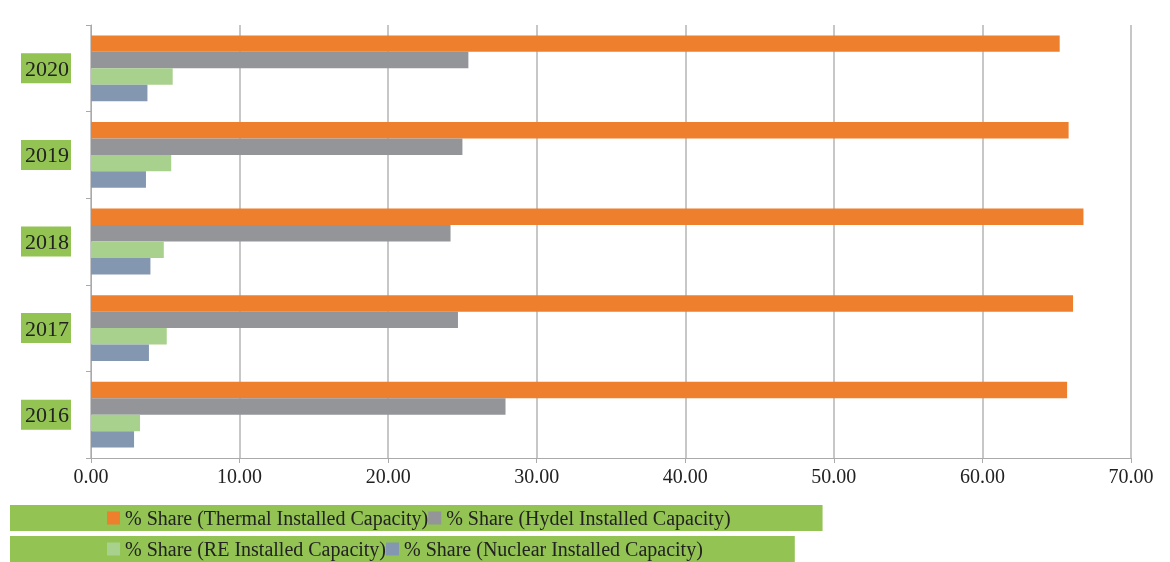  What do you see at coordinates (256, 549) in the screenshot?
I see `legend-label: % Share (RE Installed Capacity)` at bounding box center [256, 549].